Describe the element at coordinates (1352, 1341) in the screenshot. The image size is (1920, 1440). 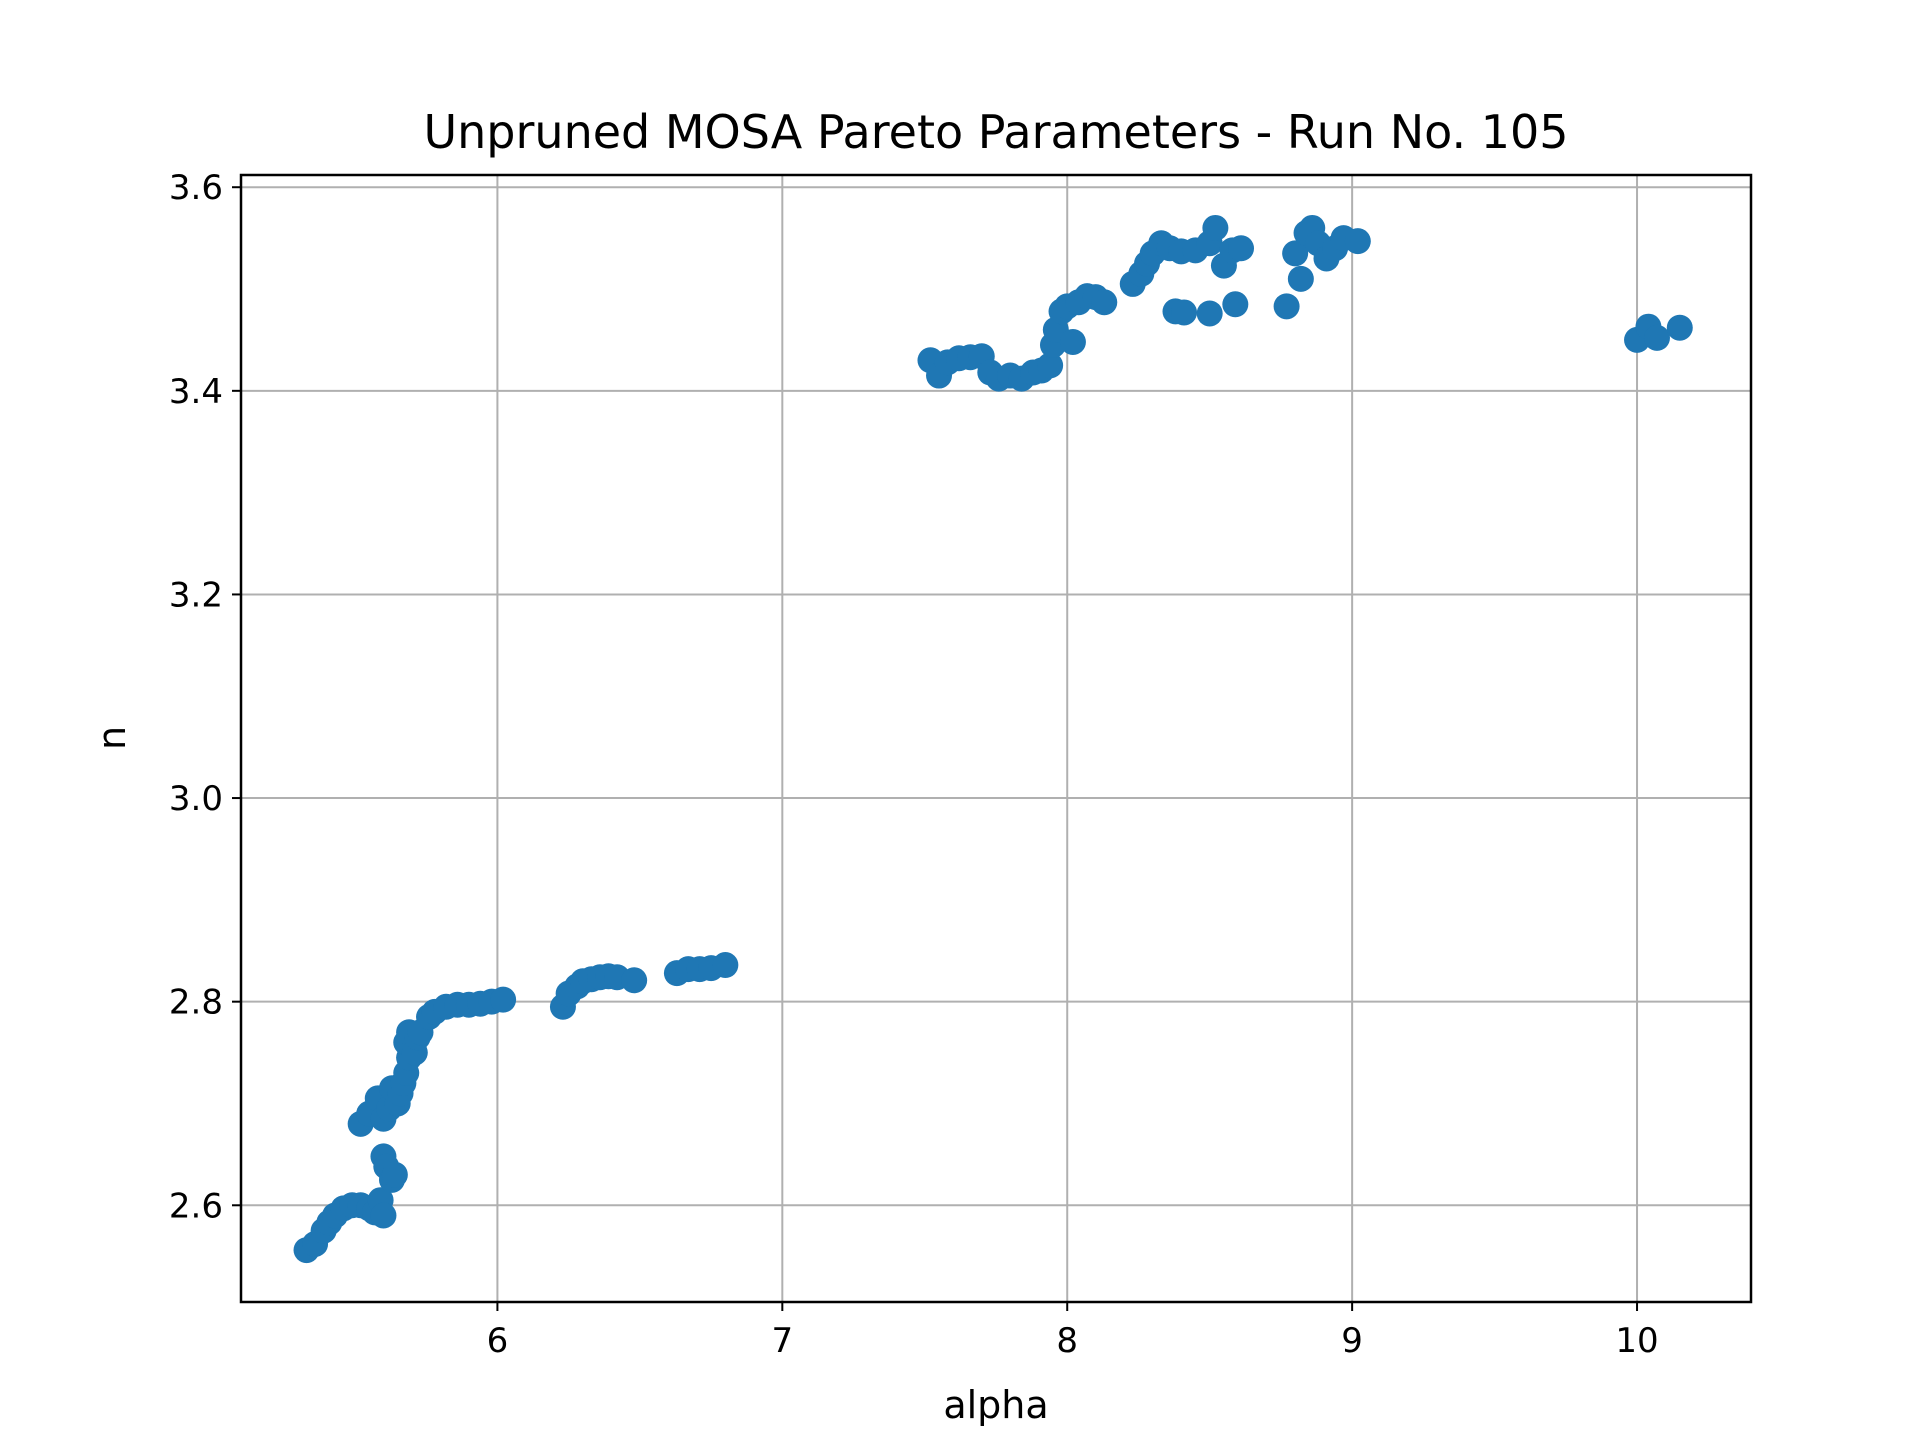
I see `x-tick-label: 9` at that location.